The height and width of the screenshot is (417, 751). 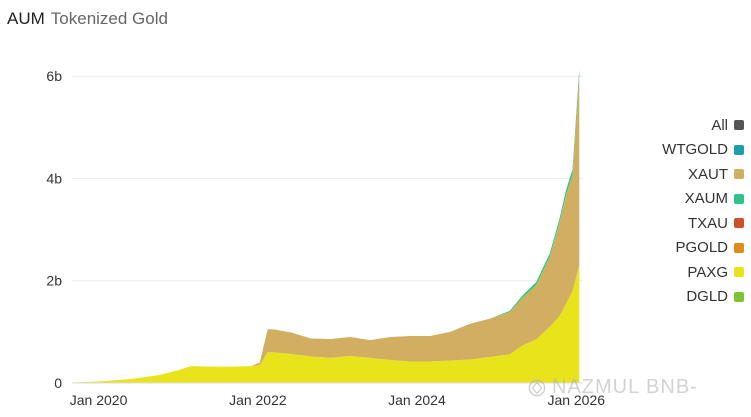 I want to click on x-tick-label: Jan 2026, so click(x=576, y=400).